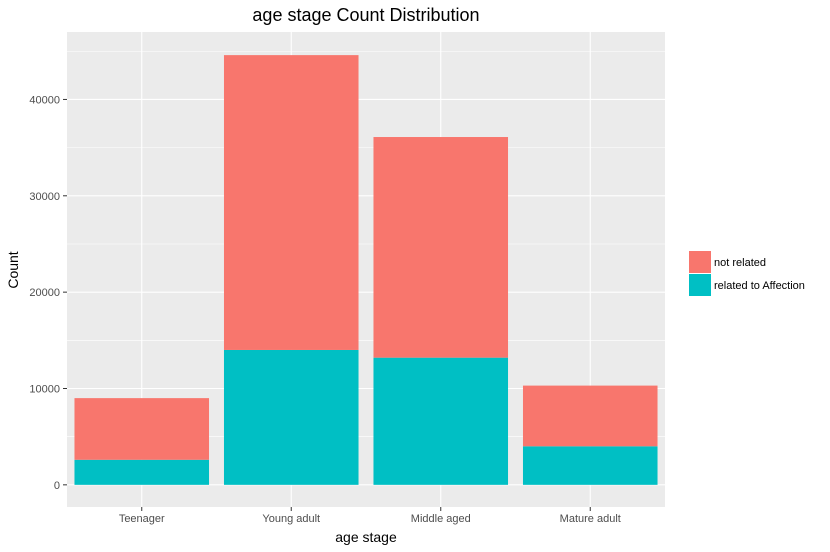  I want to click on legend-label: related to Affection, so click(759, 286).